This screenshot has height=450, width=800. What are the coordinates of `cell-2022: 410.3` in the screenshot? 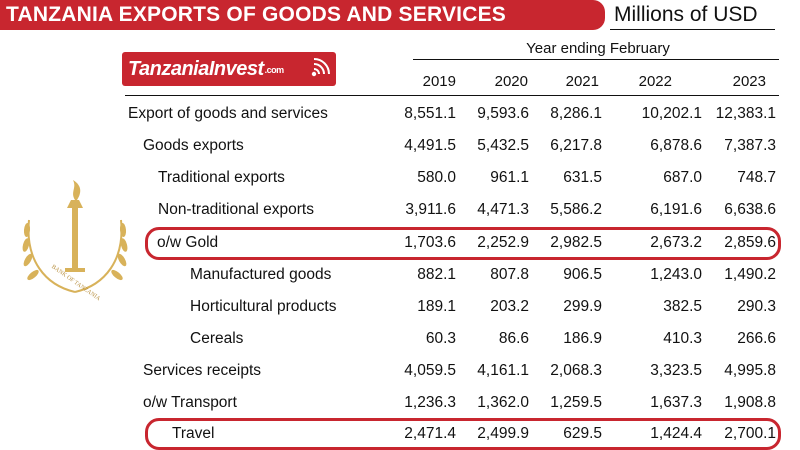 It's located at (682, 338).